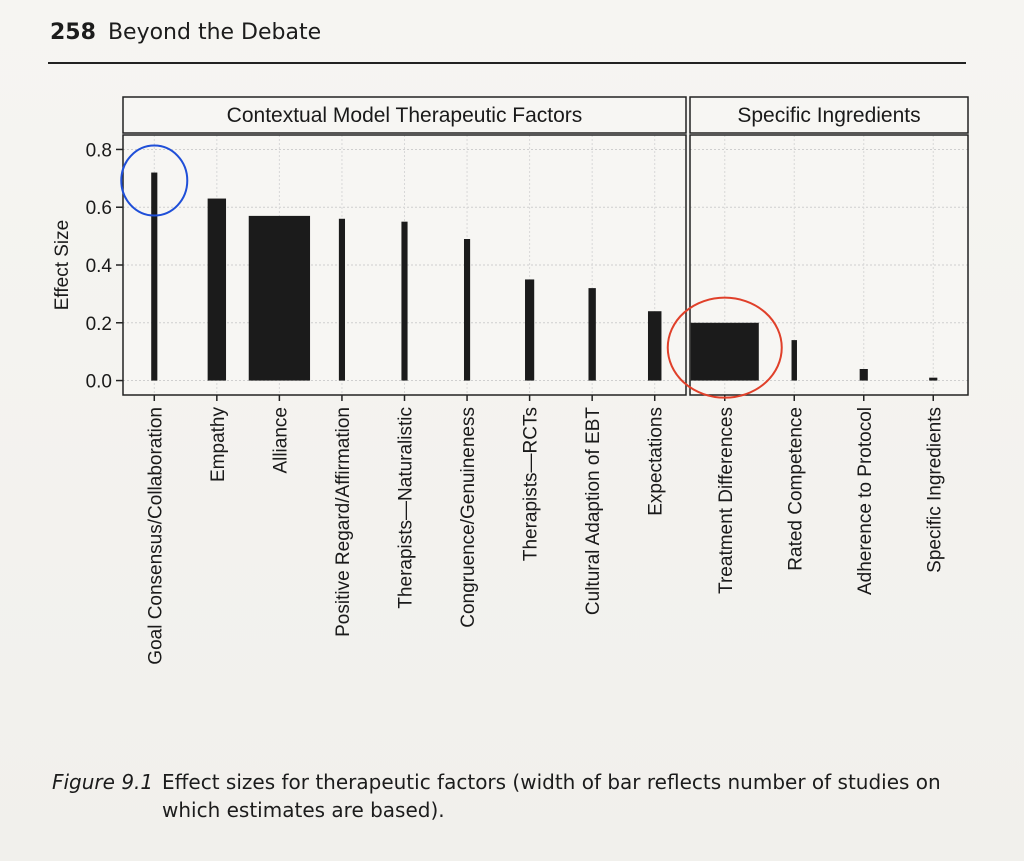 The image size is (1024, 861). I want to click on x-tick-label: Rated Competence, so click(795, 489).